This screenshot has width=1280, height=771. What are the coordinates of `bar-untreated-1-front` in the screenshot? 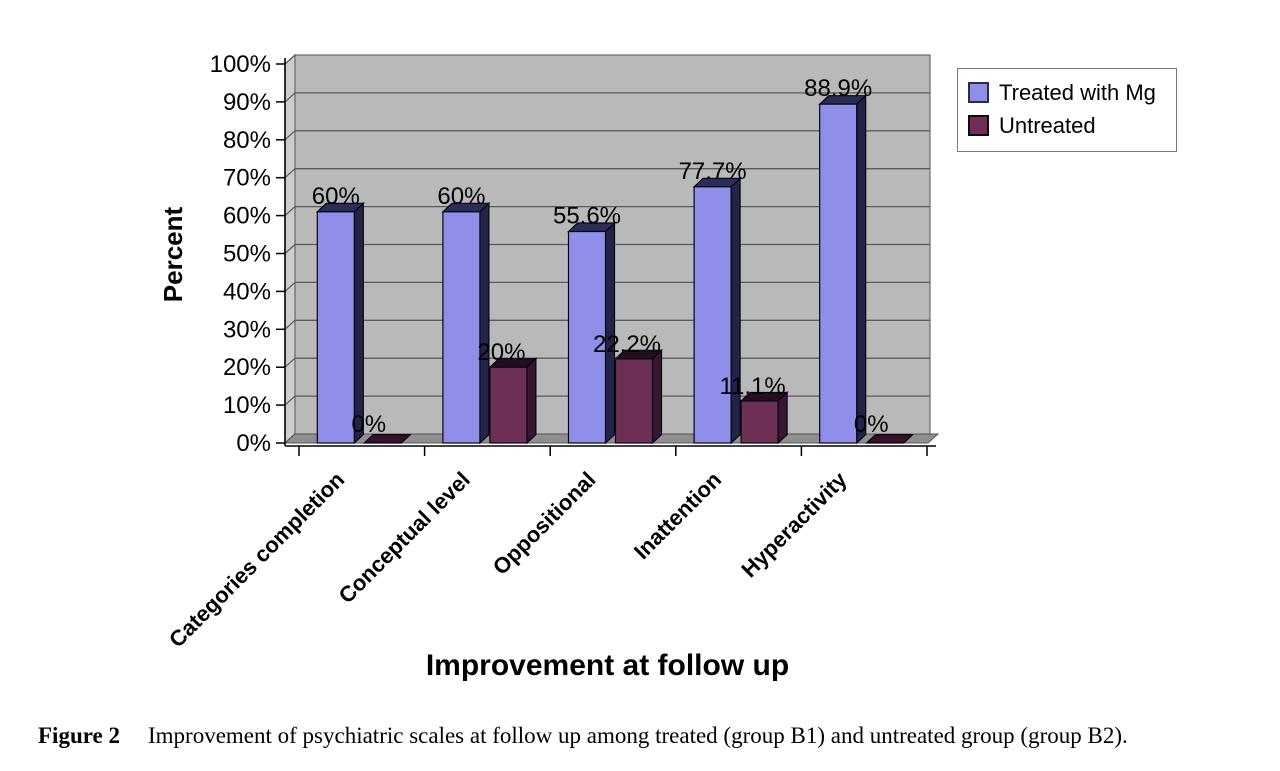 It's located at (508, 405).